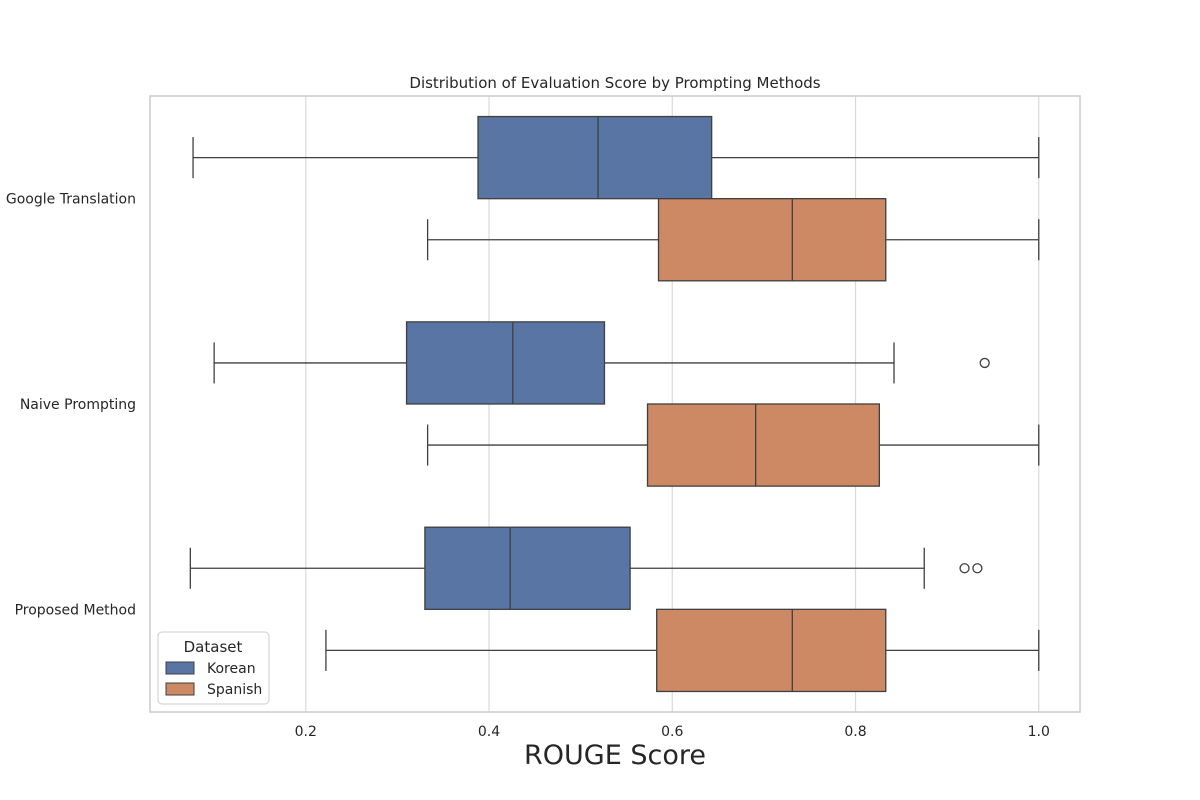 This screenshot has height=800, width=1200. What do you see at coordinates (855, 732) in the screenshot?
I see `x-tick-label: 0.8` at bounding box center [855, 732].